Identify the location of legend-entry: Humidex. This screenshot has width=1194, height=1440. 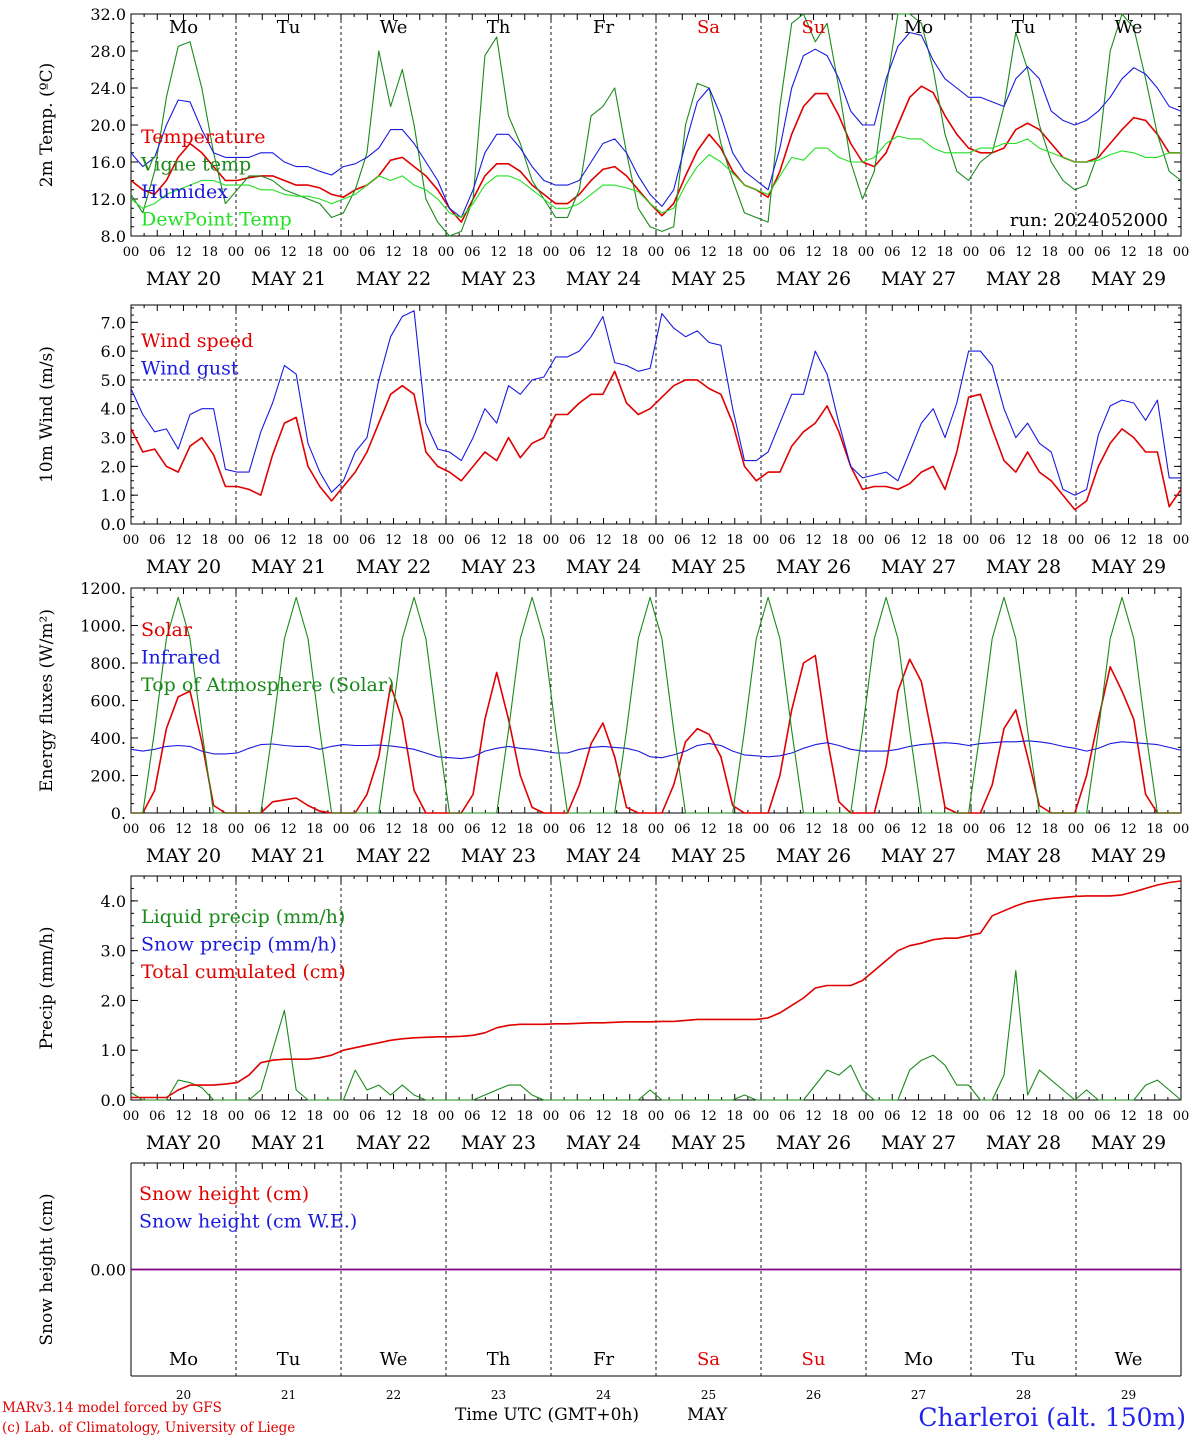
(184, 192).